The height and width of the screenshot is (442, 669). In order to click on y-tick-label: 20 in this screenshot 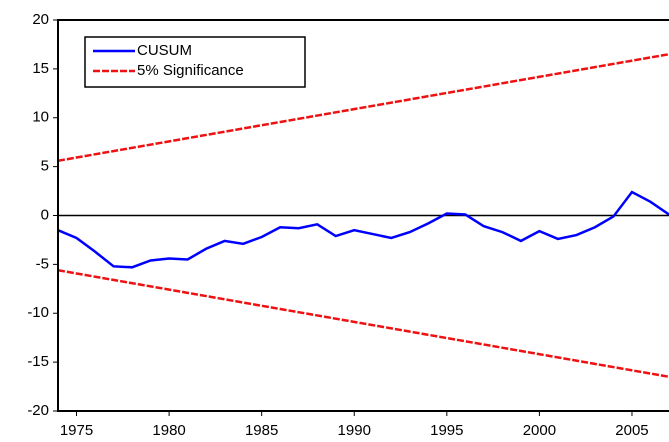, I will do `click(40, 19)`.